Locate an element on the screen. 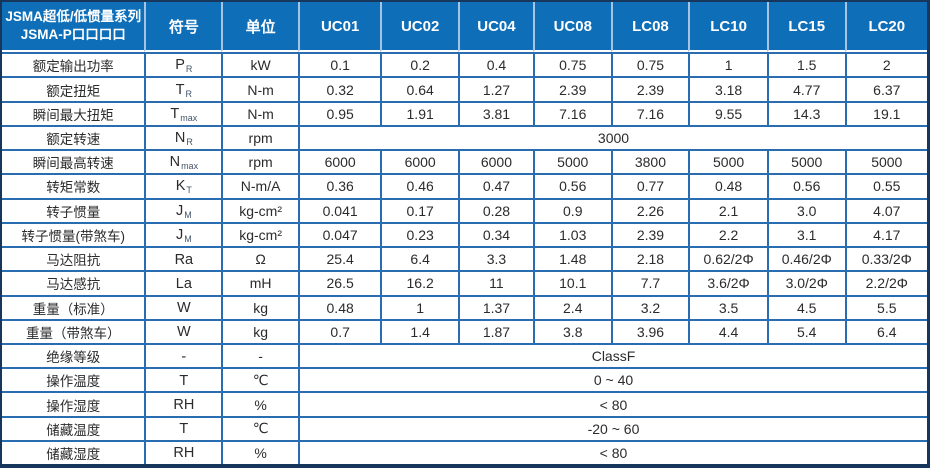  merged-value-cell: -20 ~ 60 is located at coordinates (612, 429).